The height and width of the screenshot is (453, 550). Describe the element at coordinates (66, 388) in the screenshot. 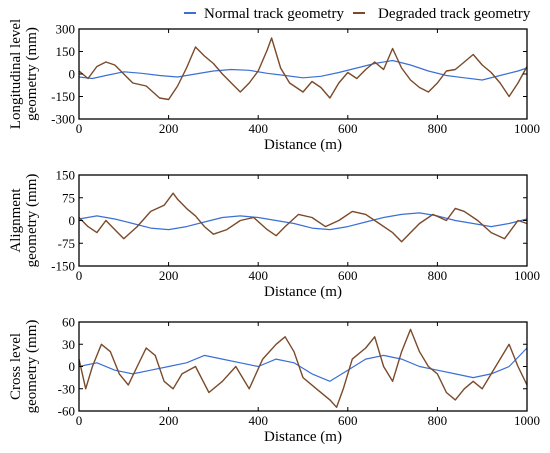

I see `y-tick-label: -30` at that location.